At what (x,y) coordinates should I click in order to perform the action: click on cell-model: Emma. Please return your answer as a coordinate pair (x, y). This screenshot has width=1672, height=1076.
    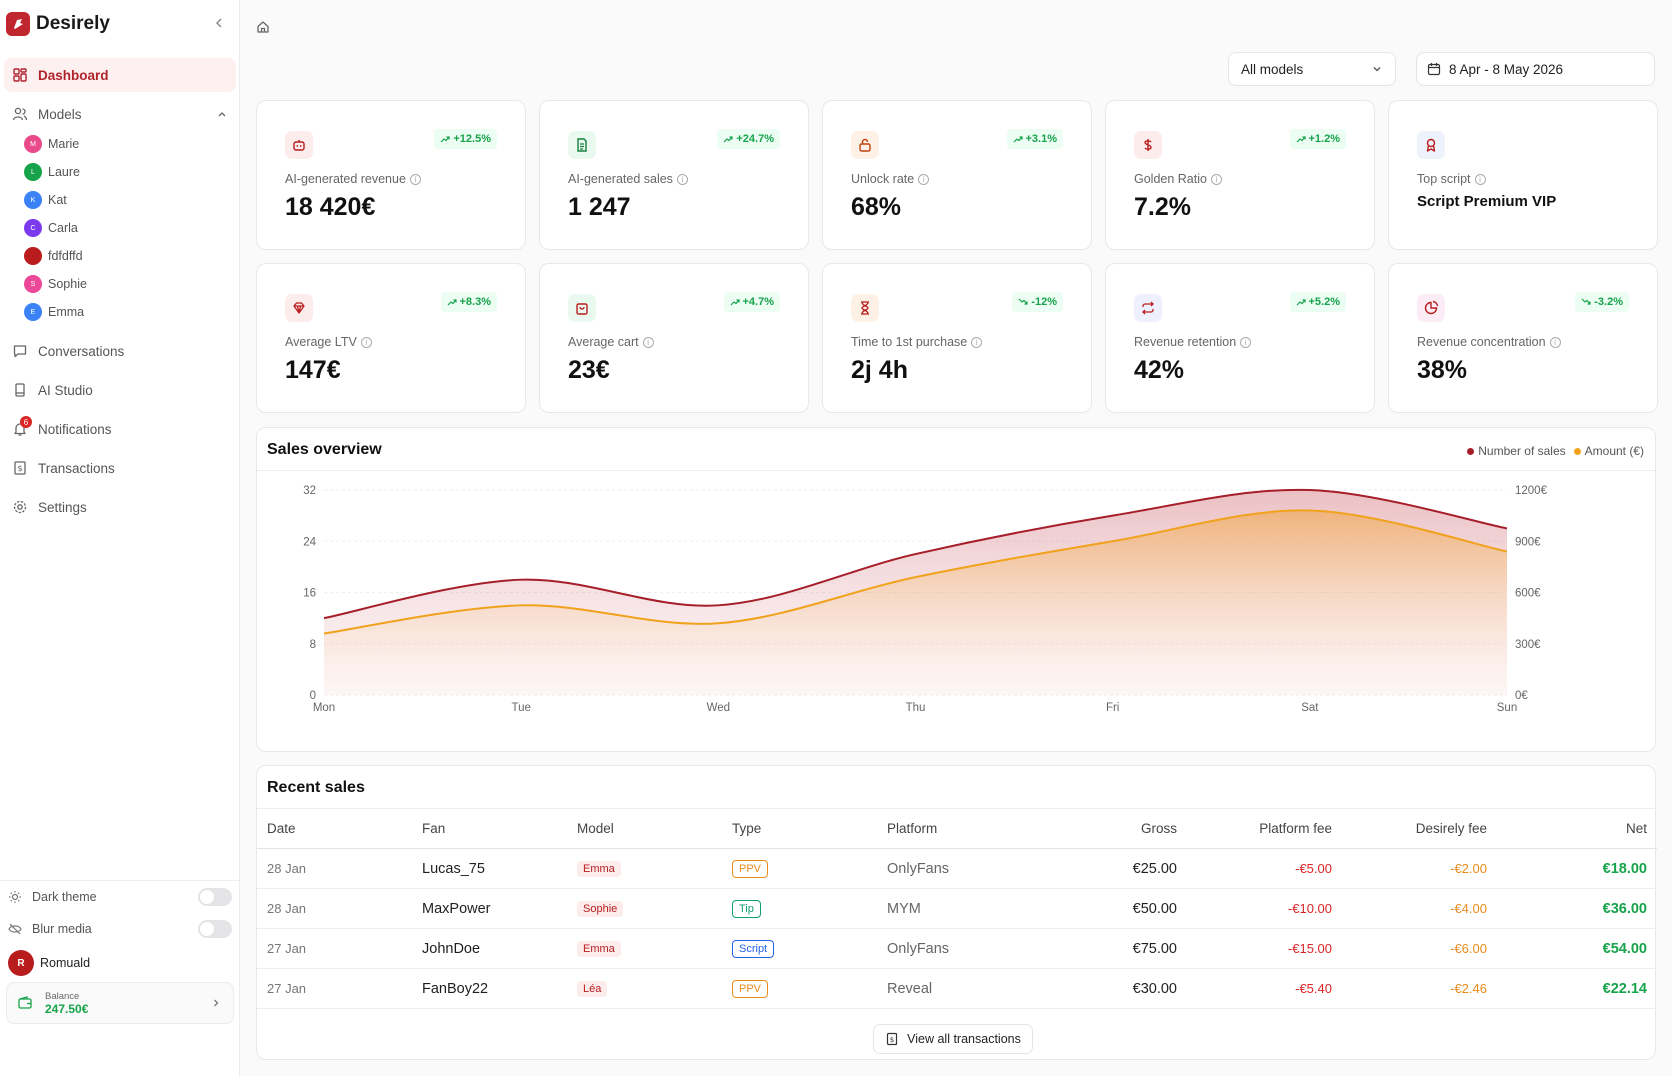
    Looking at the image, I should click on (644, 948).